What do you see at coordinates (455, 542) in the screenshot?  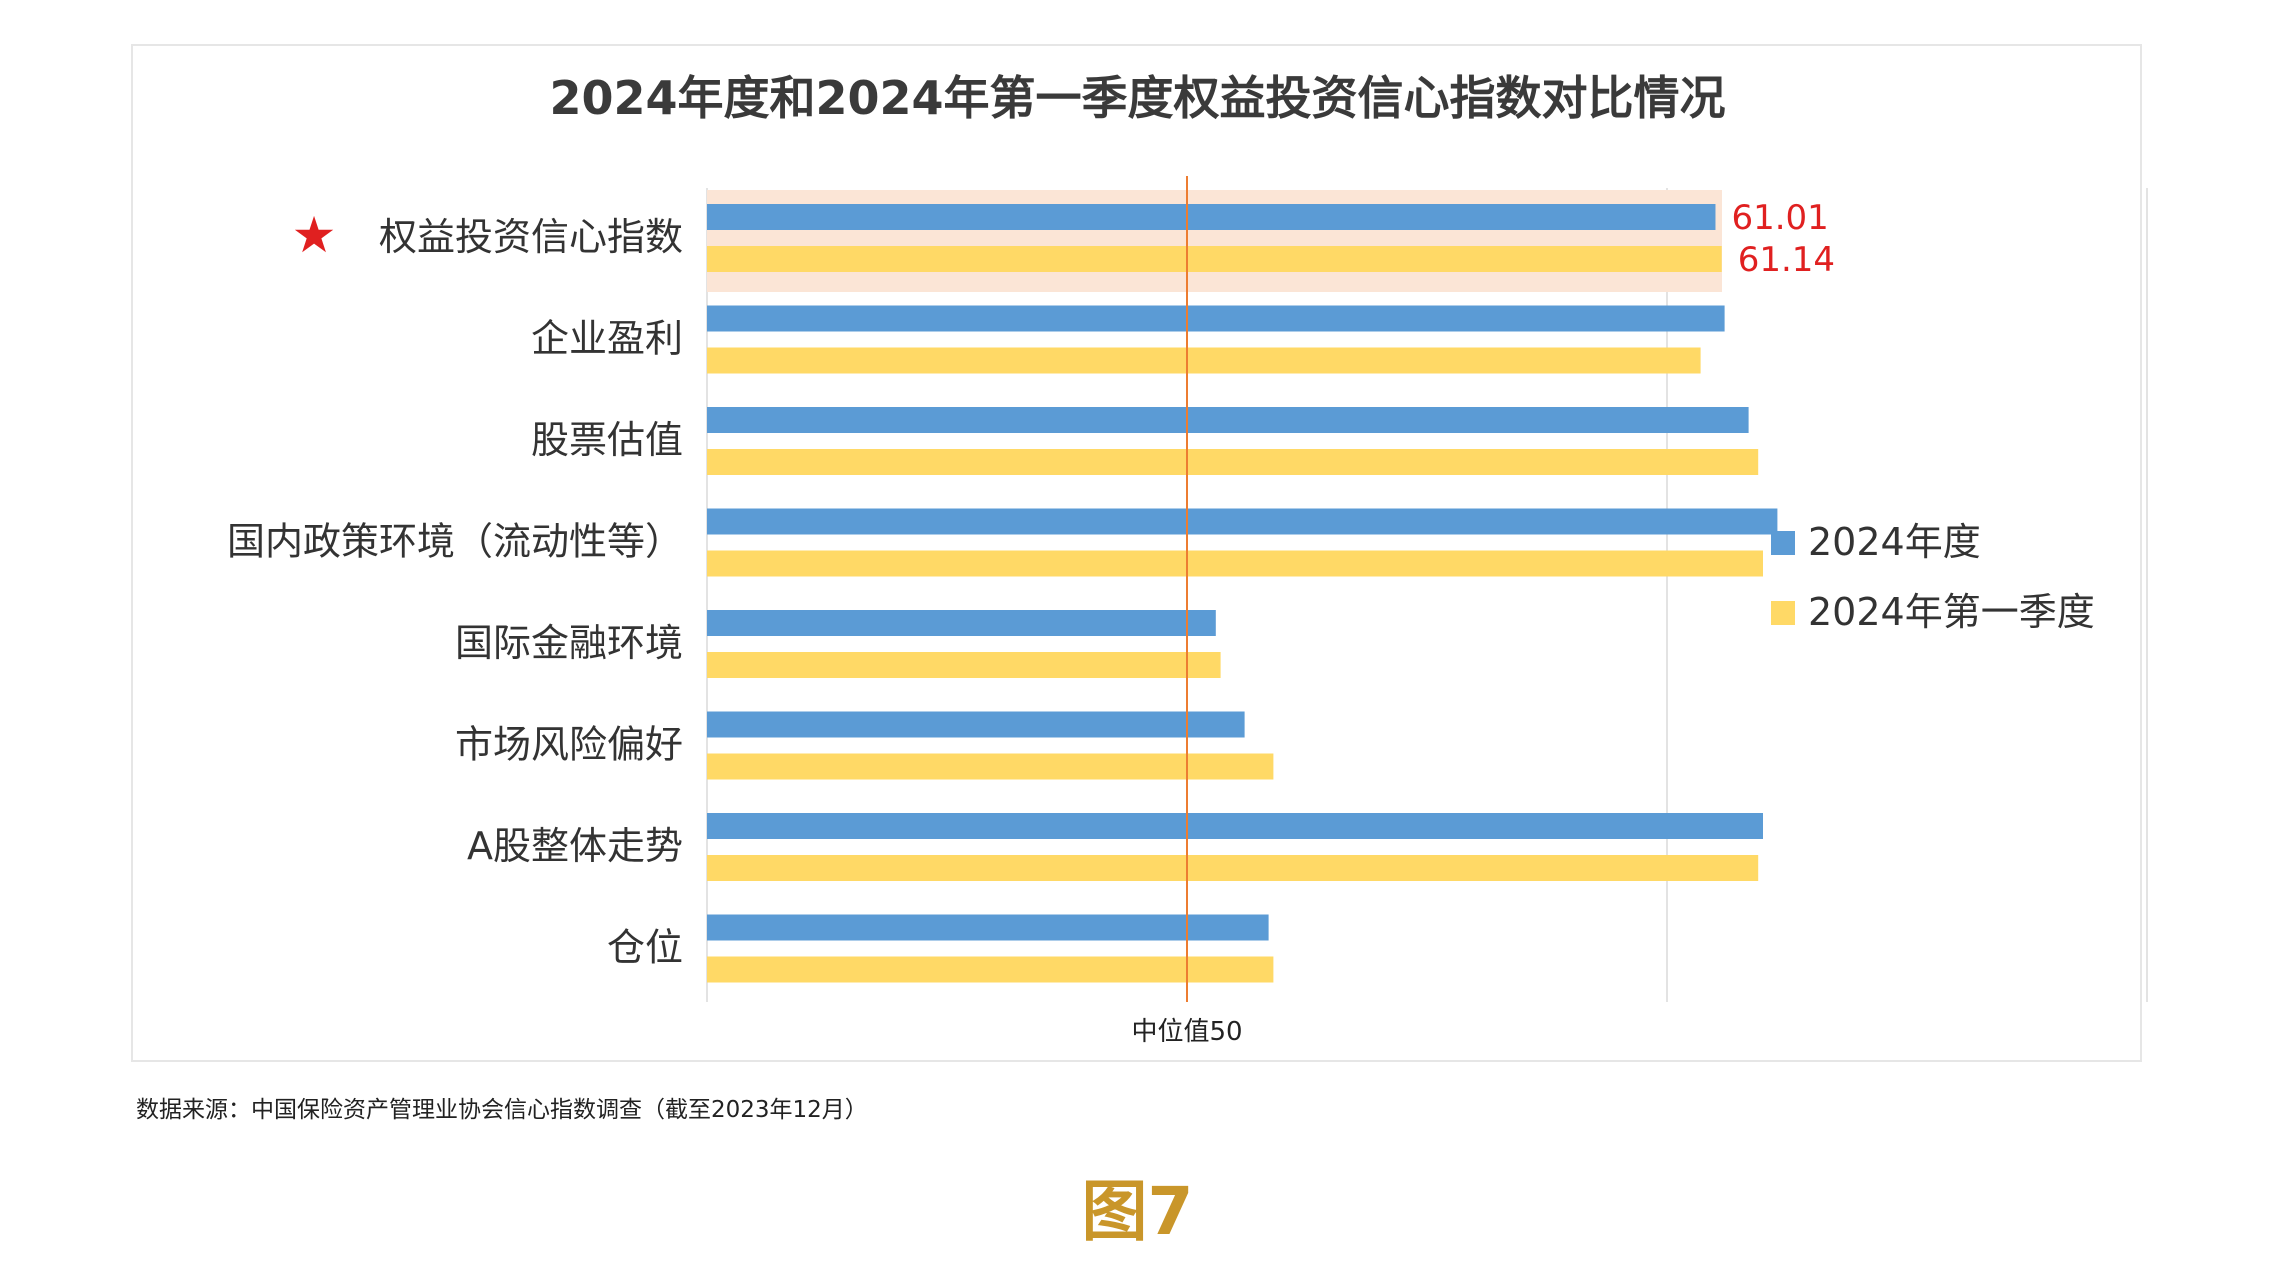 I see `category-label: 国内政策环境（流动性等）` at bounding box center [455, 542].